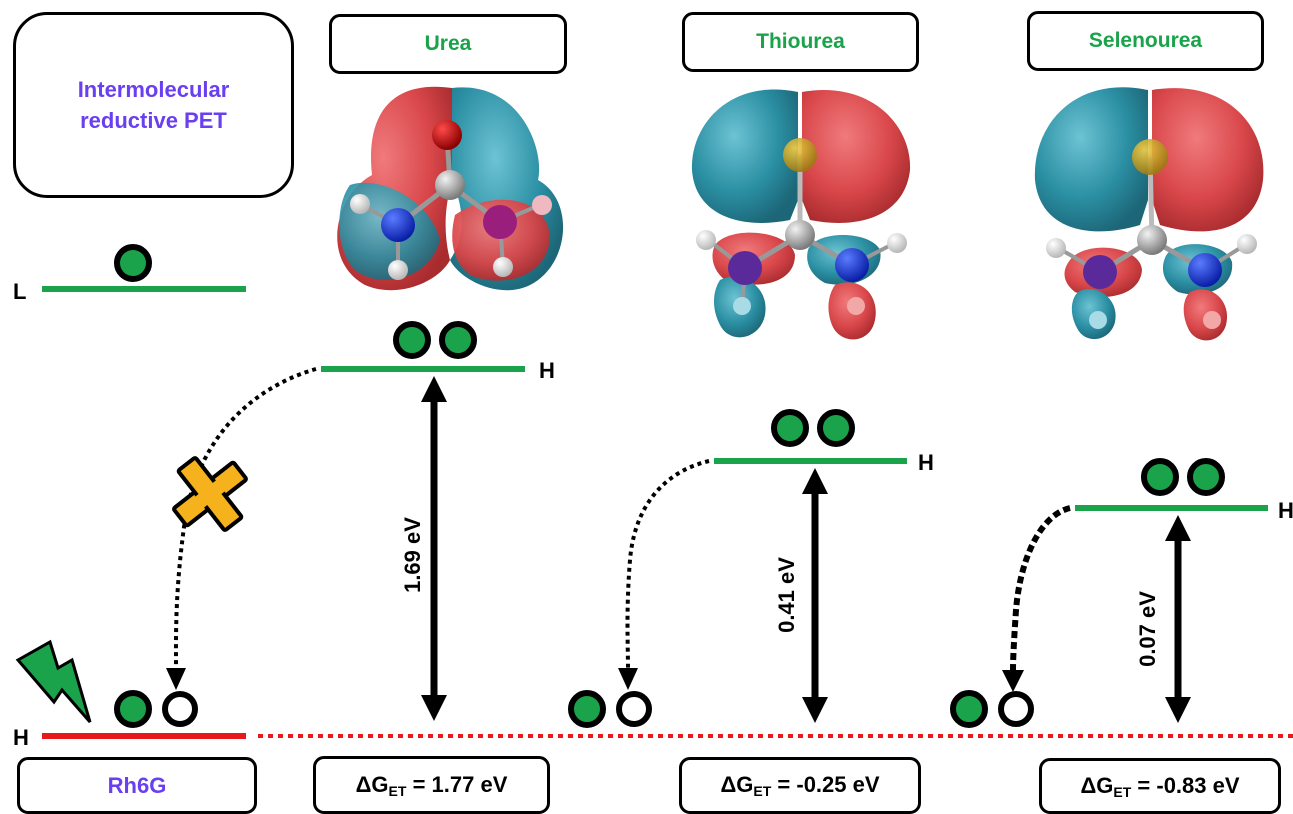  I want to click on selenourea-orbital, so click(1149, 214).